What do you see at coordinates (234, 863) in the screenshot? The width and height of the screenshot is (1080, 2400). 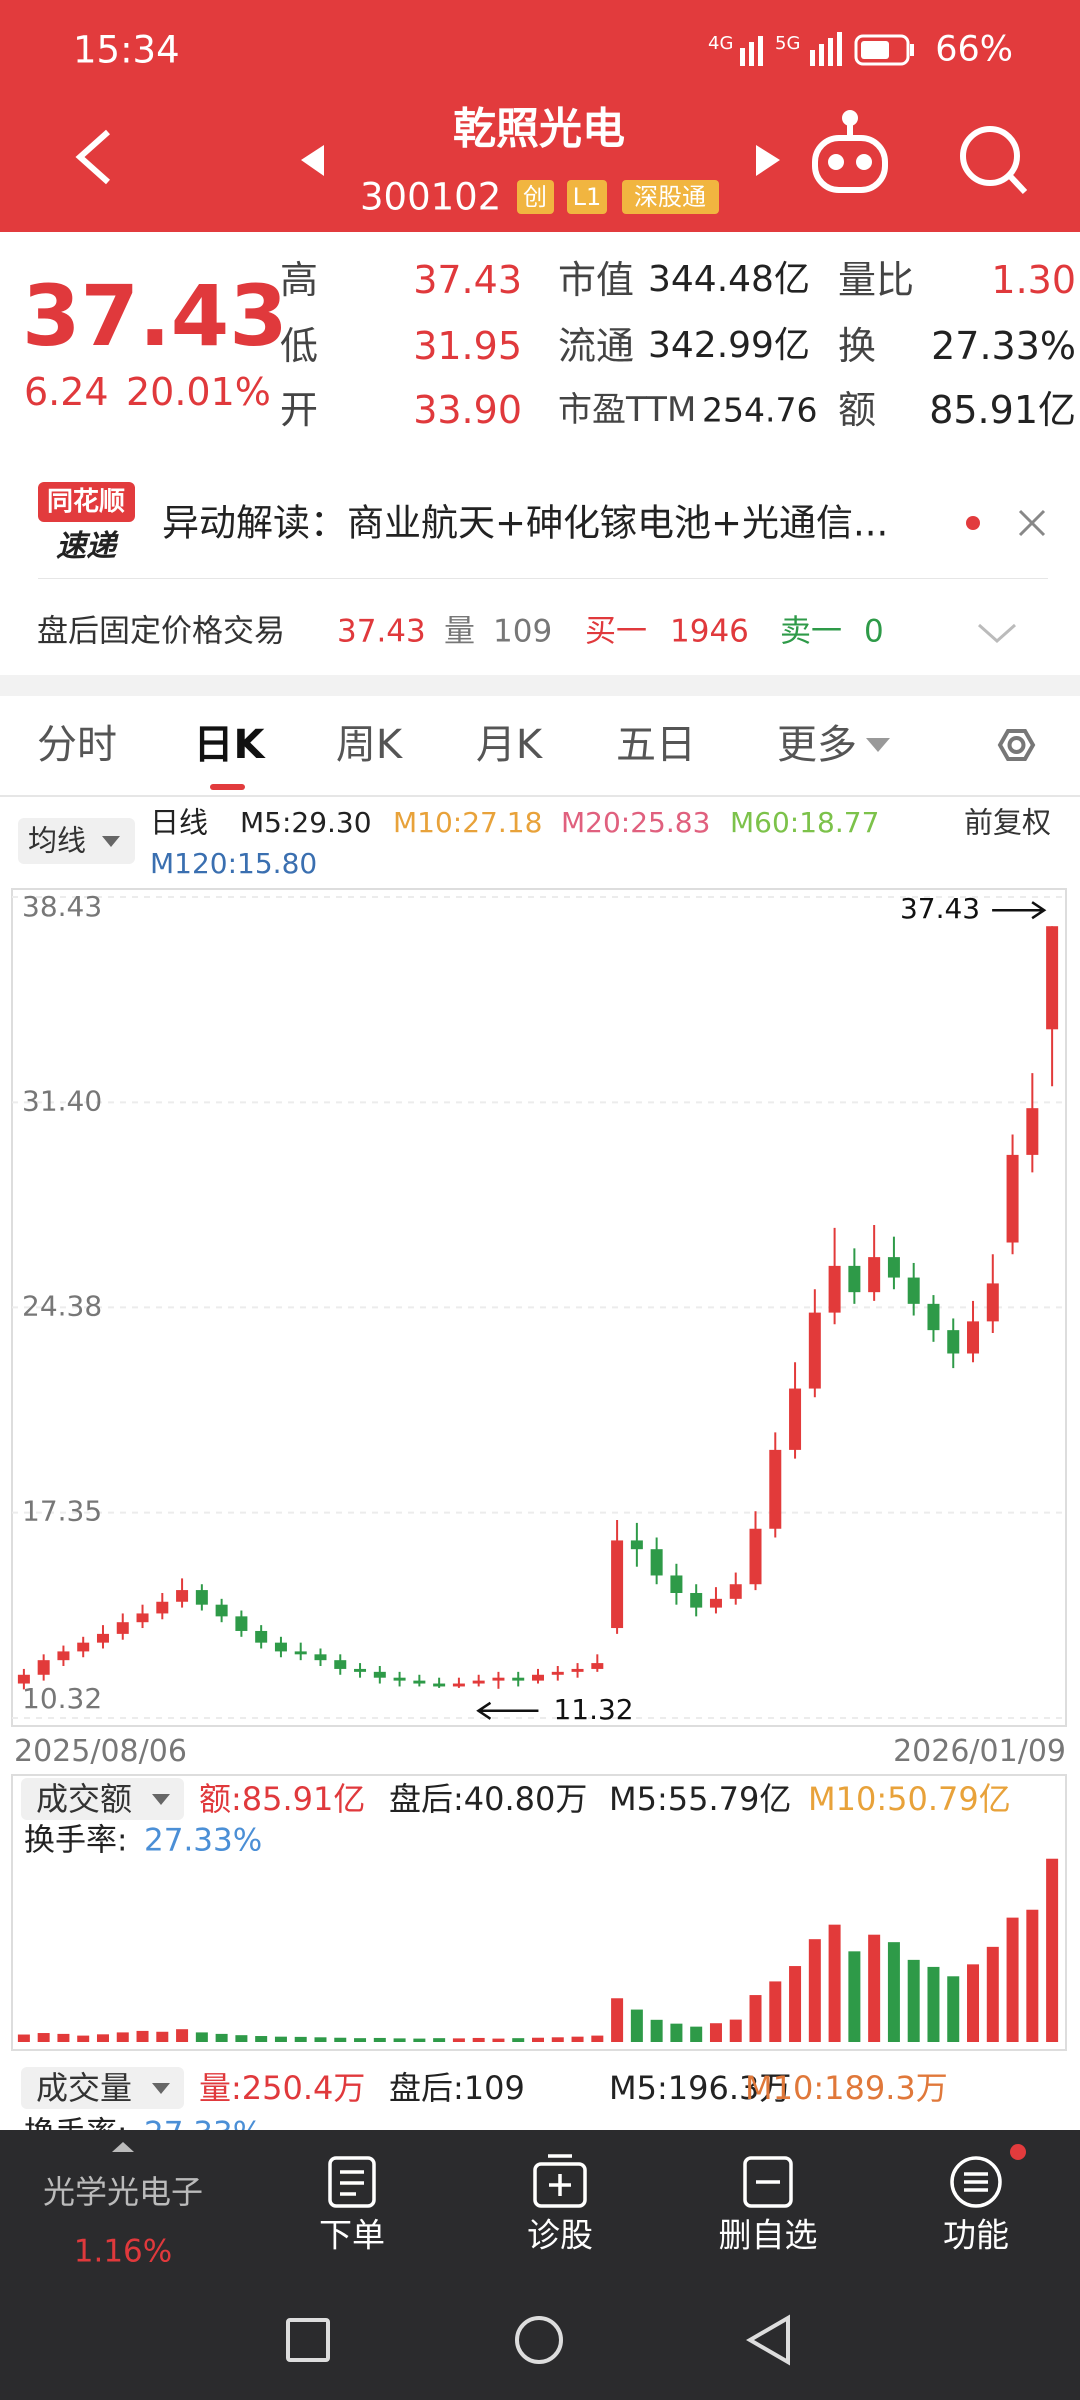 I see `ma-label: M120:15.80` at bounding box center [234, 863].